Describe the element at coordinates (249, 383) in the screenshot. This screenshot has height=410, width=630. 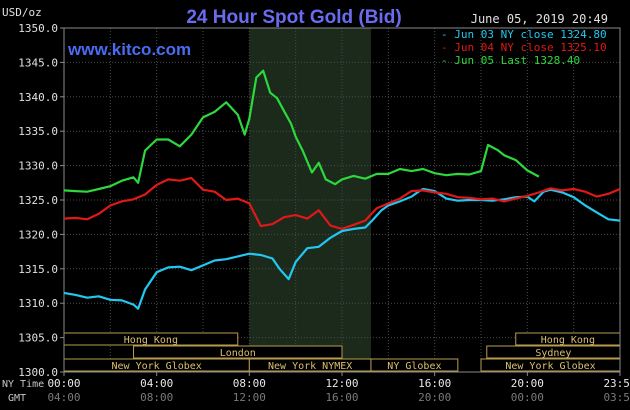
I see `x-tick-label-ny: 08:00` at that location.